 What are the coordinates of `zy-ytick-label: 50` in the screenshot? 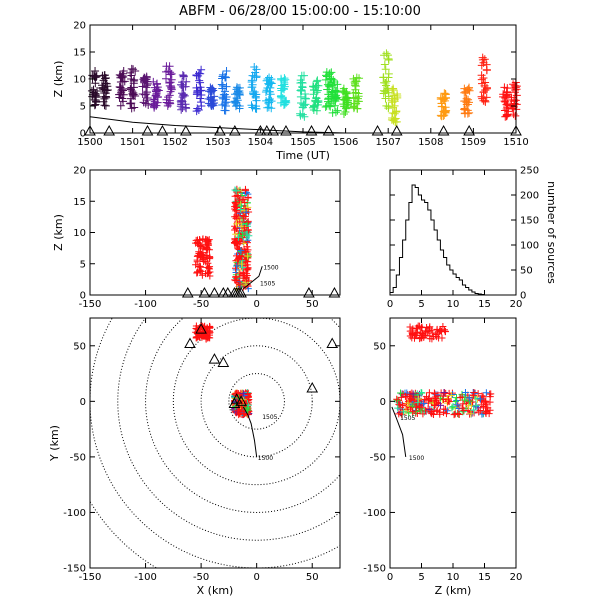 It's located at (379, 346).